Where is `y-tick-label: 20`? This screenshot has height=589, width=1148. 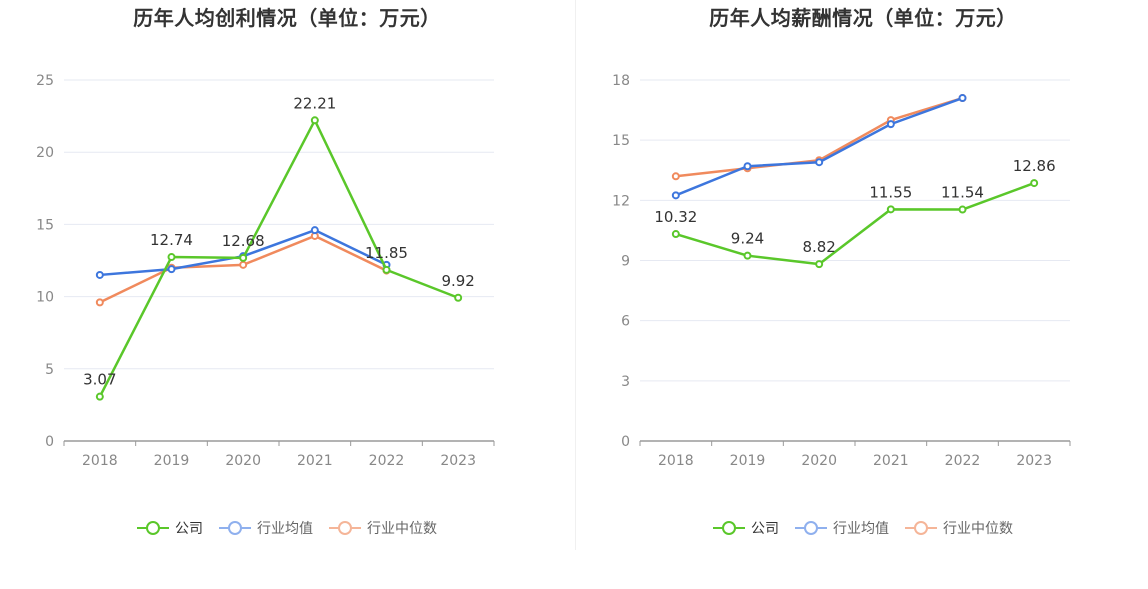
y-tick-label: 20 is located at coordinates (45, 153).